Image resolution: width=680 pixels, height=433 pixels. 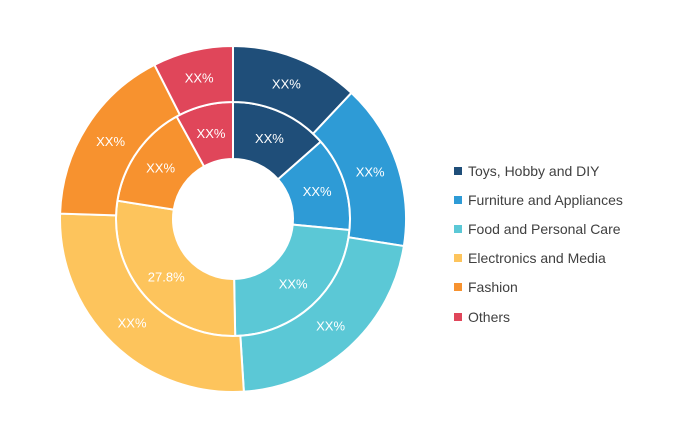 I want to click on outer-label-toys: XX%, so click(x=286, y=84).